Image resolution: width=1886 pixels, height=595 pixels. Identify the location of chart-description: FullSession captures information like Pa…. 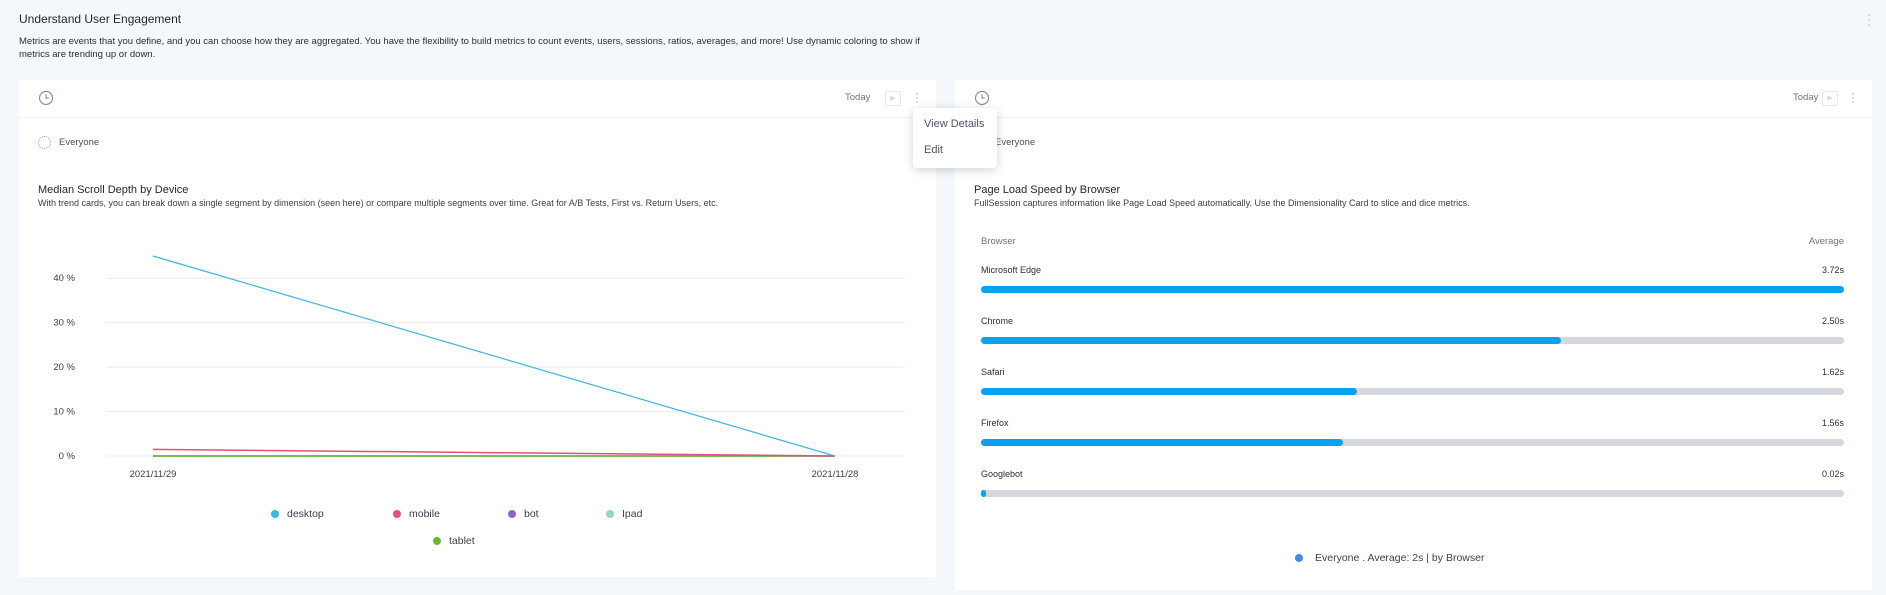
(1222, 203).